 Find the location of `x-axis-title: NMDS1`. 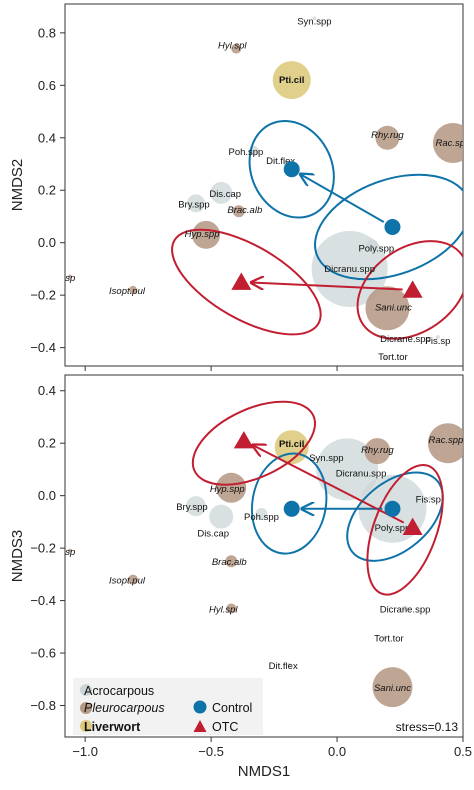

x-axis-title: NMDS1 is located at coordinates (264, 771).